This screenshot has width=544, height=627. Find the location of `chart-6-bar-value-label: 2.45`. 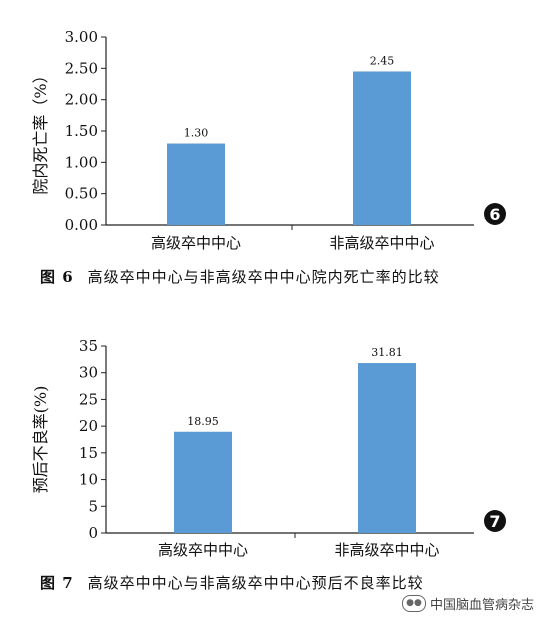

chart-6-bar-value-label: 2.45 is located at coordinates (382, 60).